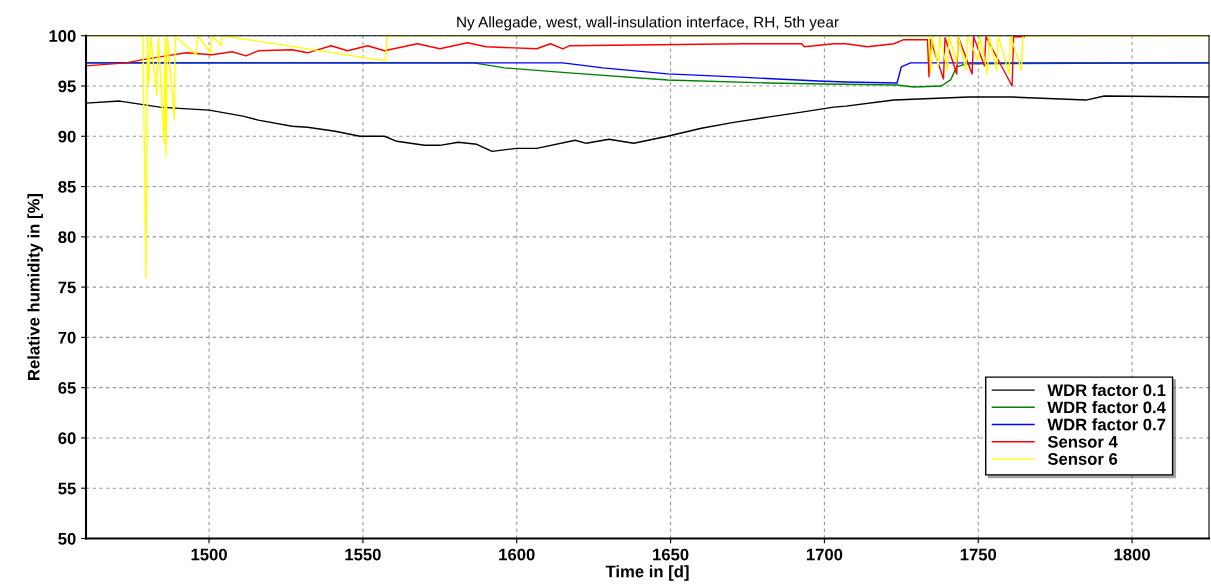  I want to click on y-tick-label: 75, so click(67, 287).